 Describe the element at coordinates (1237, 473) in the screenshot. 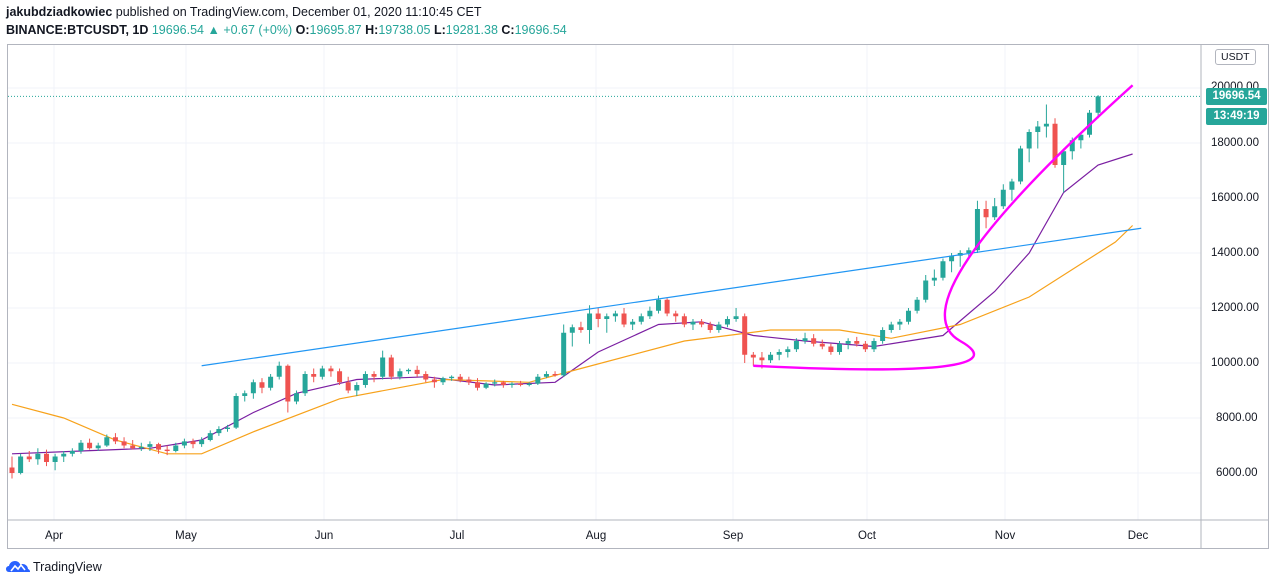

I see `price-tick: 6000.00` at that location.